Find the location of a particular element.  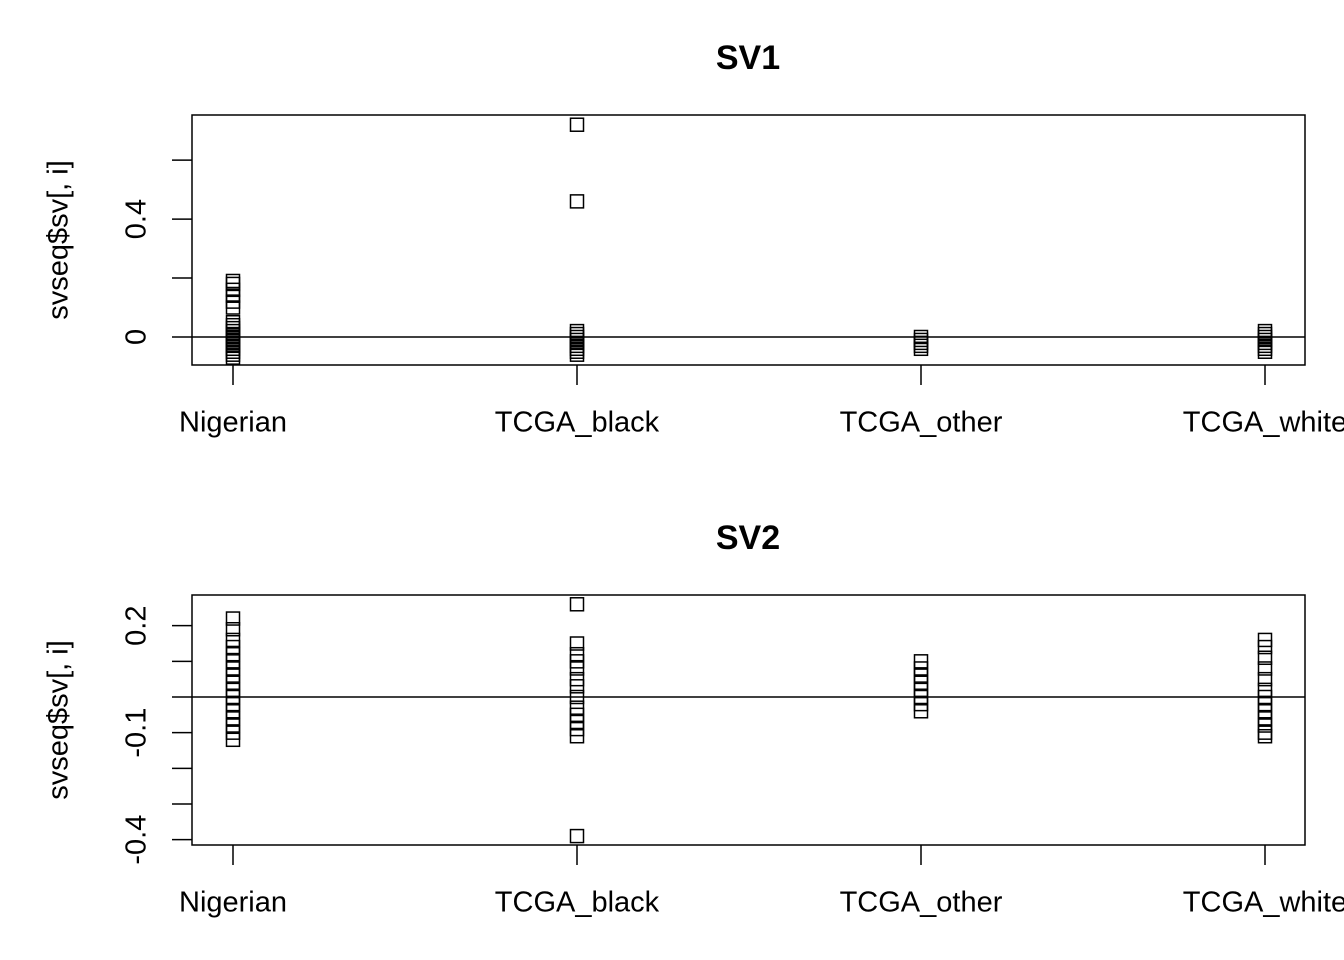

y-tick-label: -0.1 is located at coordinates (137, 733).